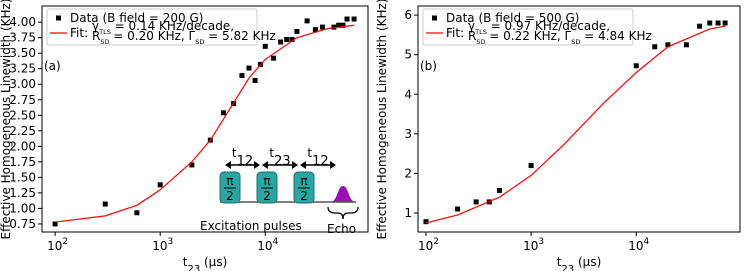  Describe the element at coordinates (22, 38) in the screenshot. I see `y-tick-label: 3.75` at that location.